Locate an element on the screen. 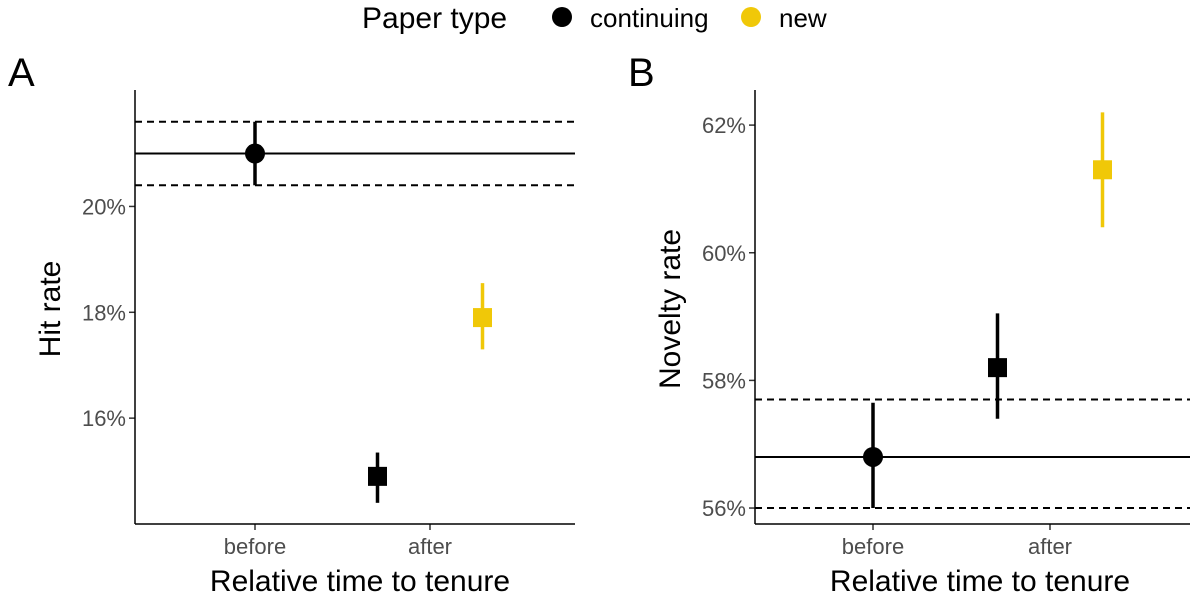 This screenshot has width=1200, height=605. panel-a-y-title: Hit rate is located at coordinates (50, 309).